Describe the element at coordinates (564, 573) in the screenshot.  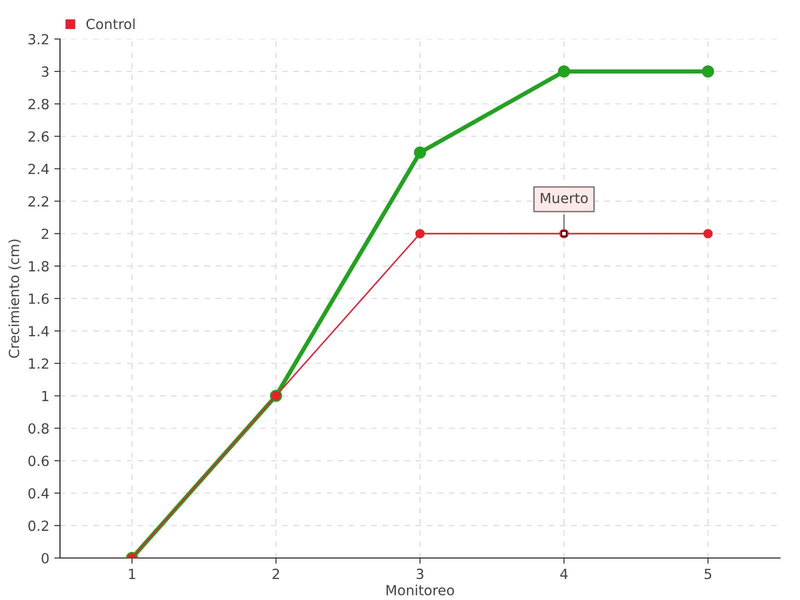
I see `x-tick-label: 4` at that location.